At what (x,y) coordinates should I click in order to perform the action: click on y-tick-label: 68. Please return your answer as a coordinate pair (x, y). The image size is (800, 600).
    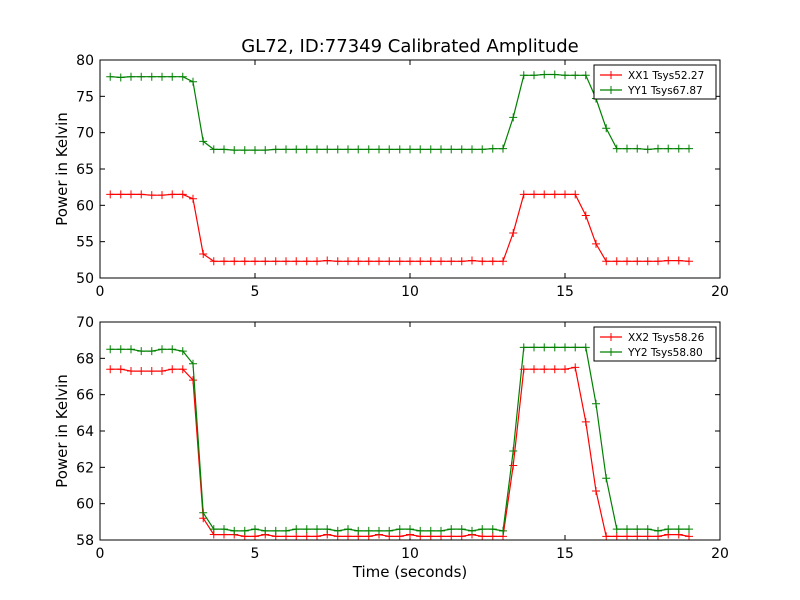
    Looking at the image, I should click on (85, 359).